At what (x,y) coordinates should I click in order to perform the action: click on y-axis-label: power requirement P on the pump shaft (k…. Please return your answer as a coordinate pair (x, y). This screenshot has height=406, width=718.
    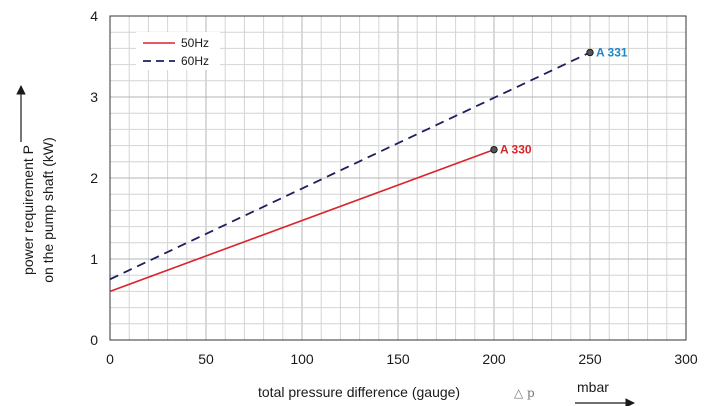
    Looking at the image, I should click on (38, 210).